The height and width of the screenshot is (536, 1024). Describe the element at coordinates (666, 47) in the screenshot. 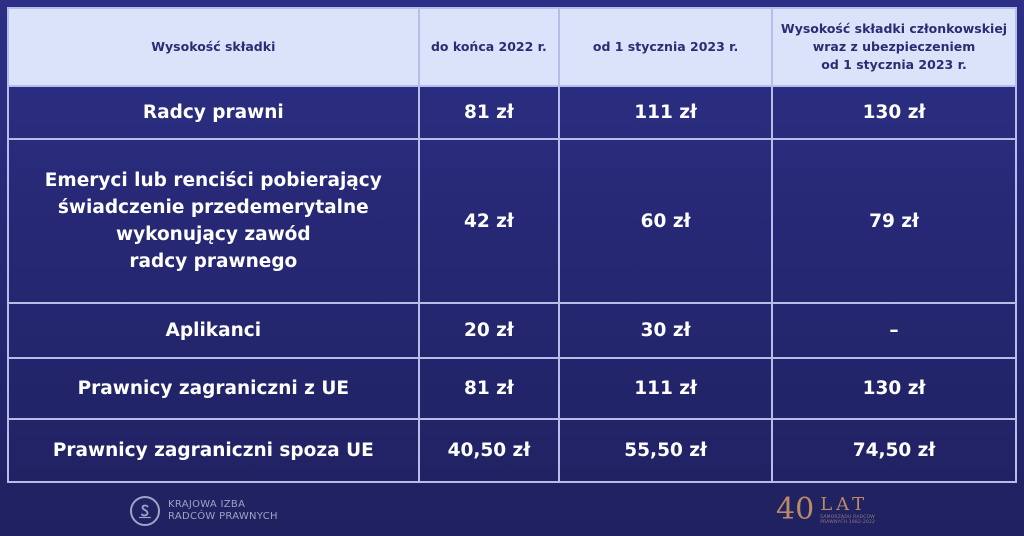

I see `header-from-jan-2023: od 1 stycznia 2023 r.` at that location.